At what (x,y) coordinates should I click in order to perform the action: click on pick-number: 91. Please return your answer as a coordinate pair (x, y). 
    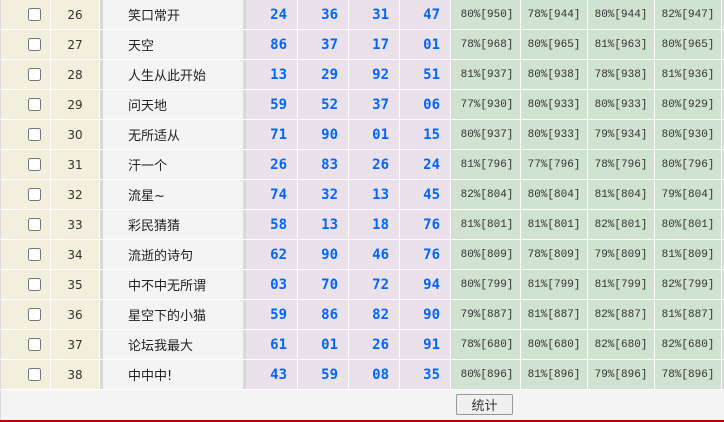
    Looking at the image, I should click on (425, 344).